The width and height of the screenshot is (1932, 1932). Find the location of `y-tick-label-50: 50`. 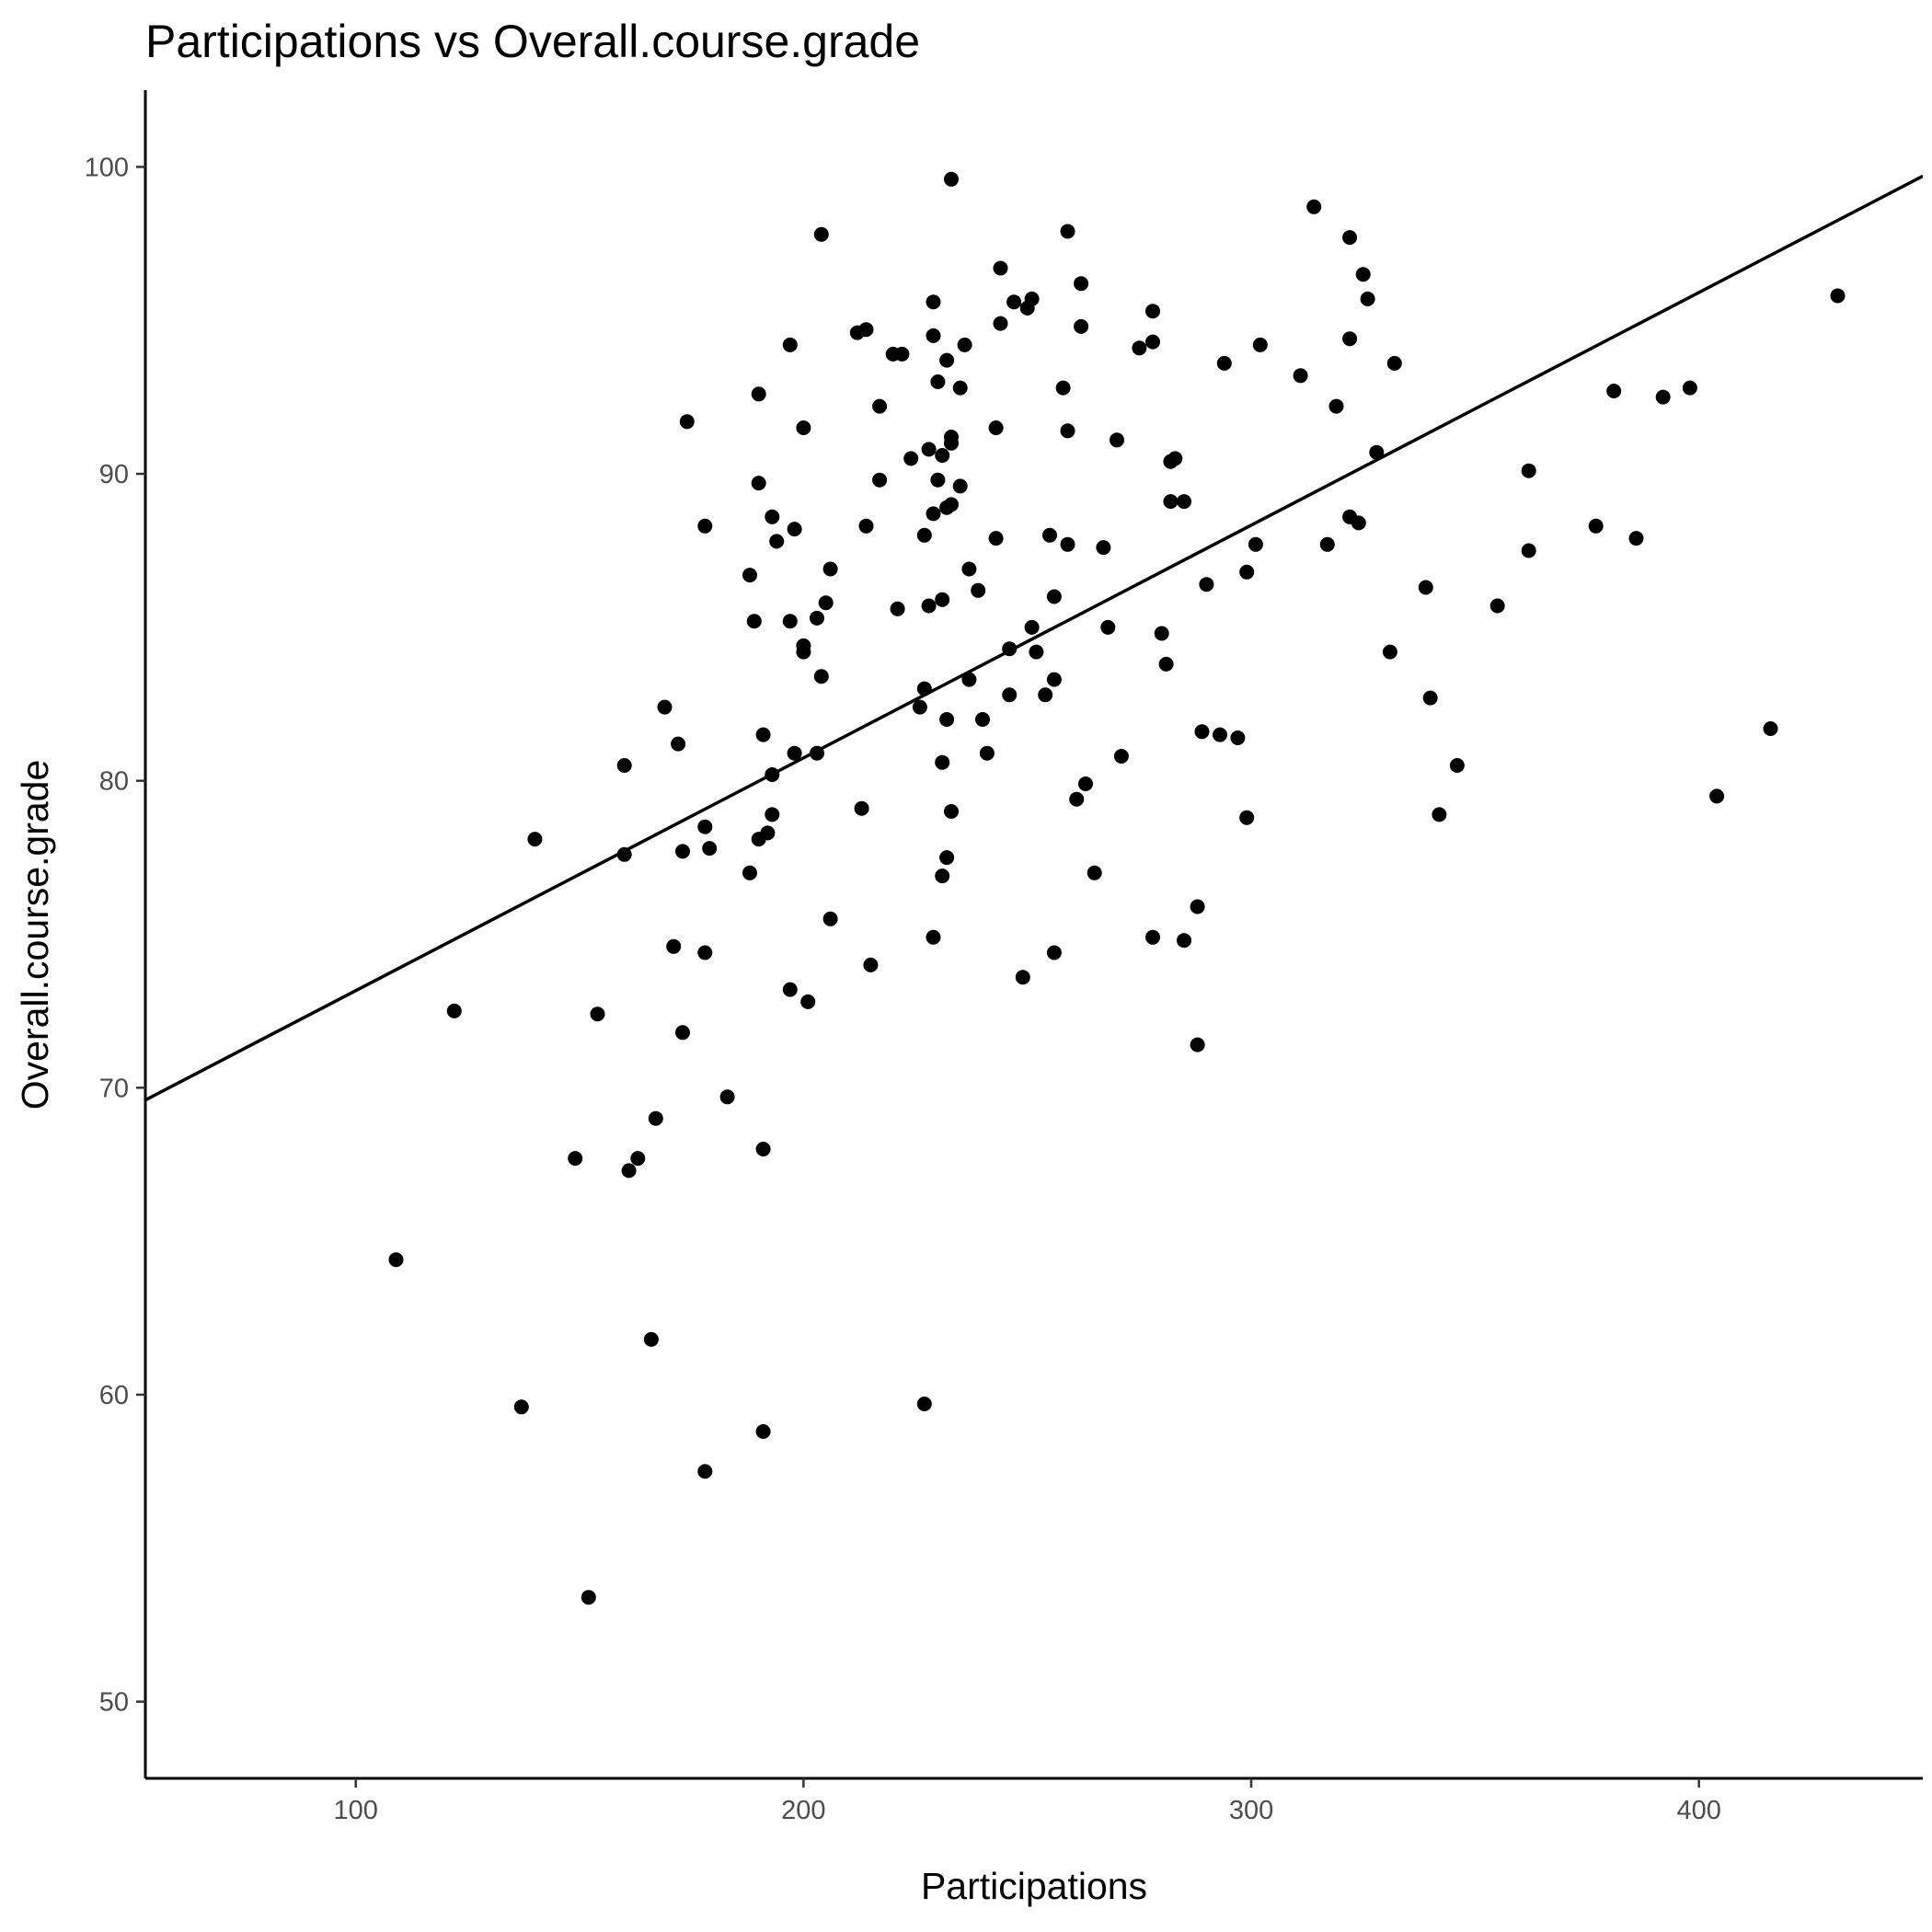

y-tick-label-50: 50 is located at coordinates (114, 1703).